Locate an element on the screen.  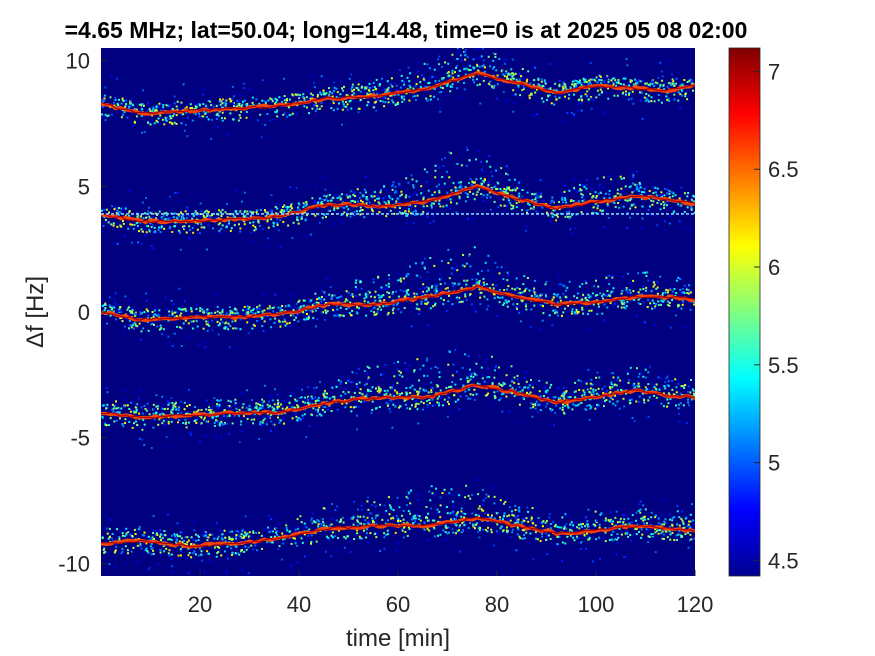
trace-4-ridge-core is located at coordinates (398, 401).